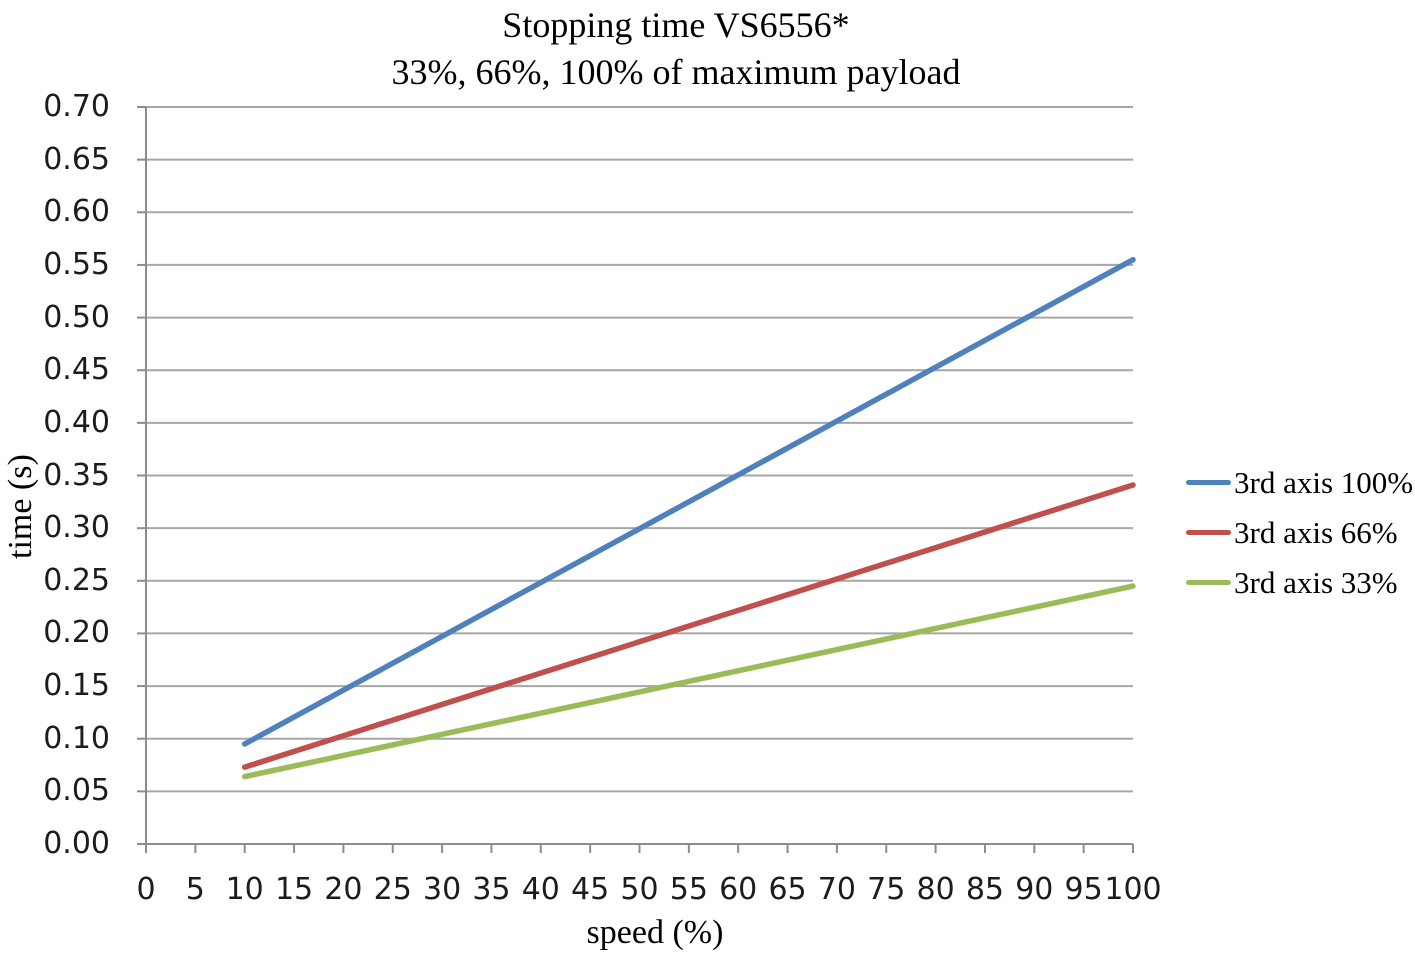  Describe the element at coordinates (442, 889) in the screenshot. I see `x-tick-label: 30` at that location.